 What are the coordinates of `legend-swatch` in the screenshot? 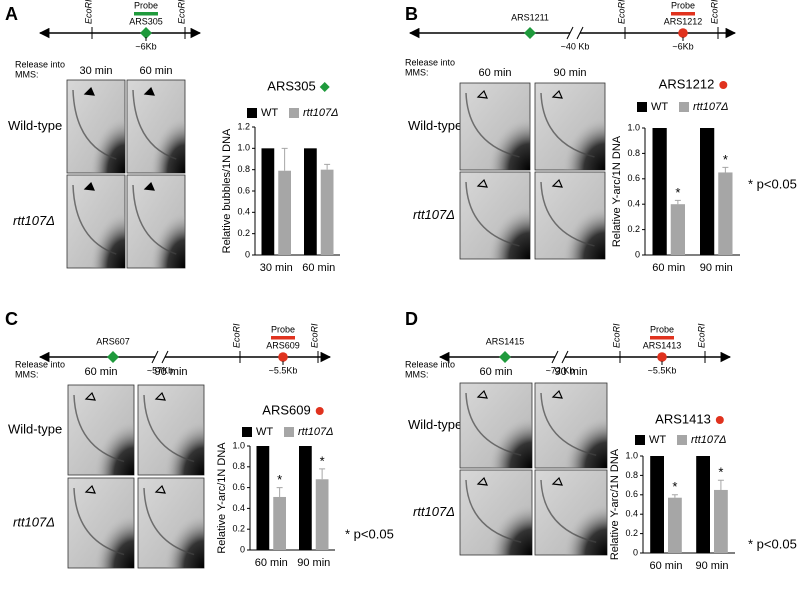 It's located at (294, 113).